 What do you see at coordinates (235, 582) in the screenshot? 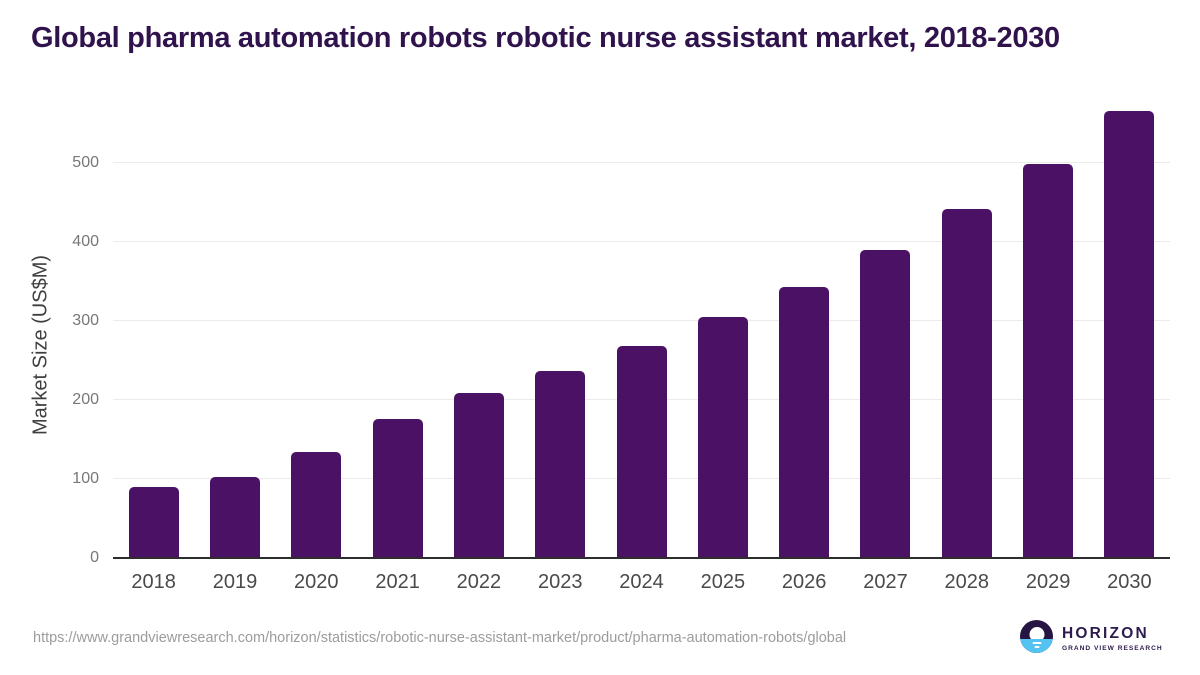
I see `x-tick-label-2019: 2019` at bounding box center [235, 582].